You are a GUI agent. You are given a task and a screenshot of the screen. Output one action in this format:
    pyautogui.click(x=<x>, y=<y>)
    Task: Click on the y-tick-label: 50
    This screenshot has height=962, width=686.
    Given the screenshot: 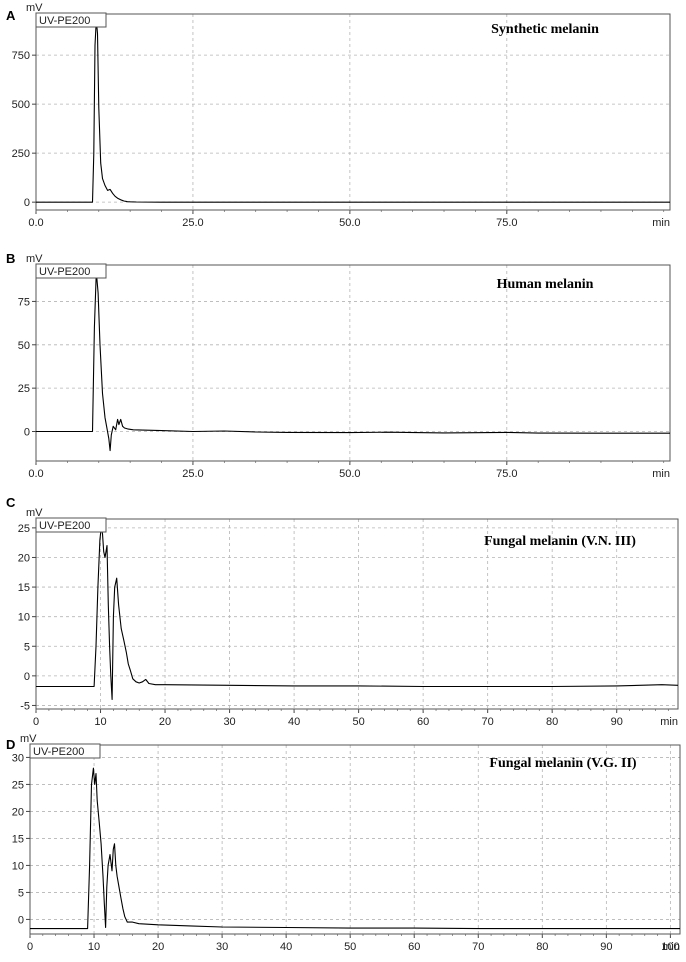 What is the action you would take?
    pyautogui.click(x=24, y=346)
    